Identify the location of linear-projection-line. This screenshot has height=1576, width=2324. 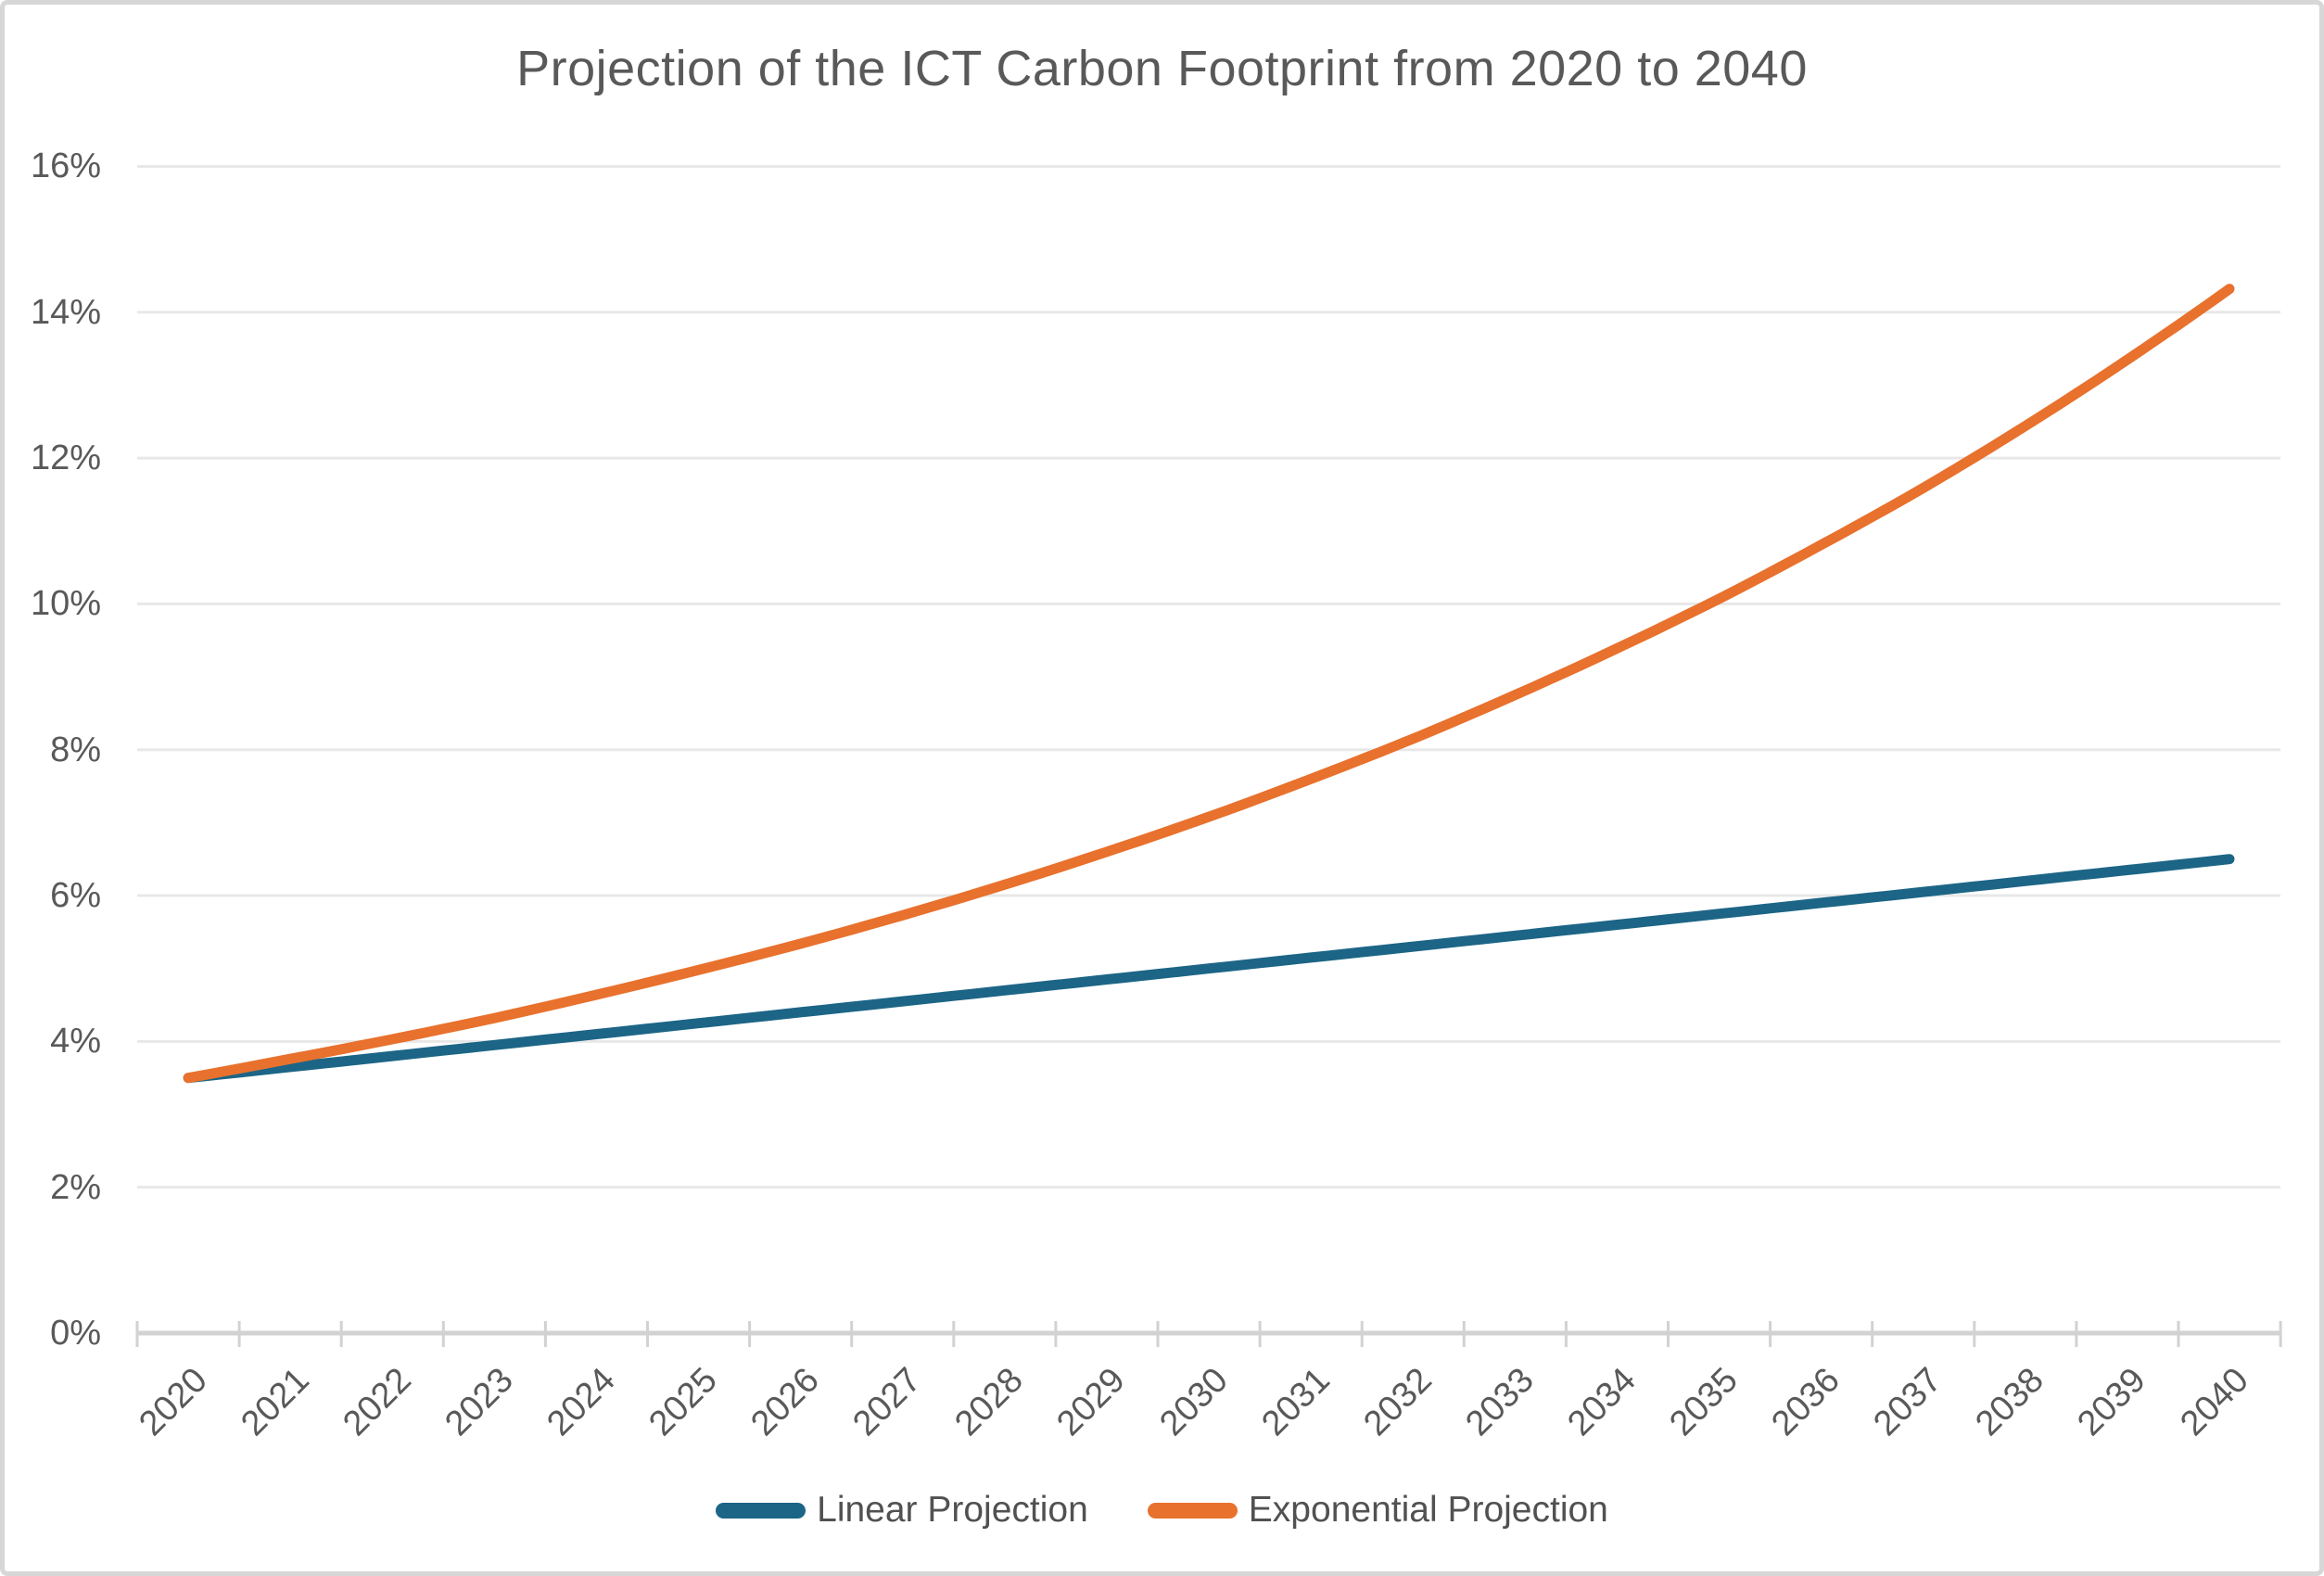
(1209, 969).